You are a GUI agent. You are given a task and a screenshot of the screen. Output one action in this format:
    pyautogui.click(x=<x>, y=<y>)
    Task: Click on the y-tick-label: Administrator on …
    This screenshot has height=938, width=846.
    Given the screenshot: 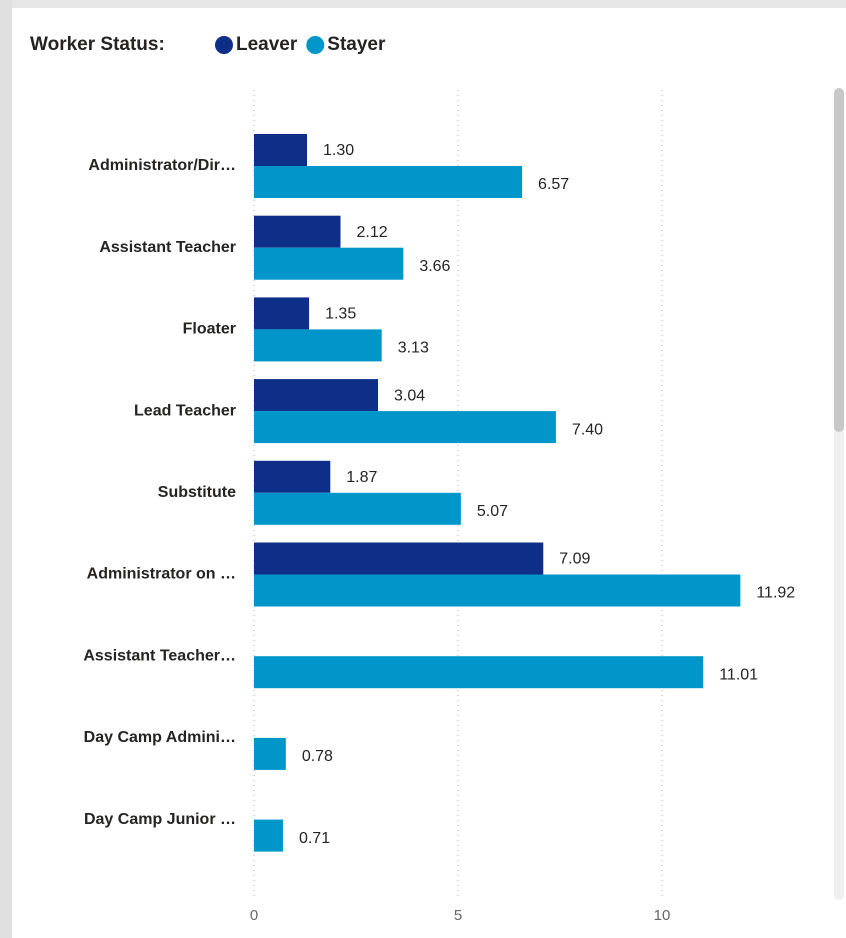 What is the action you would take?
    pyautogui.click(x=161, y=574)
    